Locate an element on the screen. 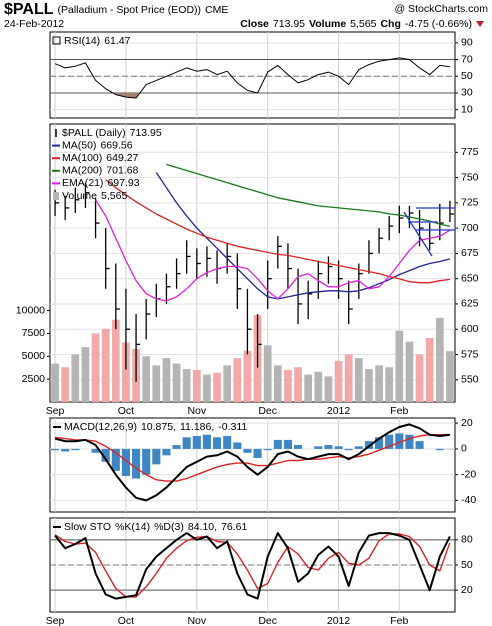 Image resolution: width=492 pixels, height=626 pixels. signal-line is located at coordinates (252, 457).